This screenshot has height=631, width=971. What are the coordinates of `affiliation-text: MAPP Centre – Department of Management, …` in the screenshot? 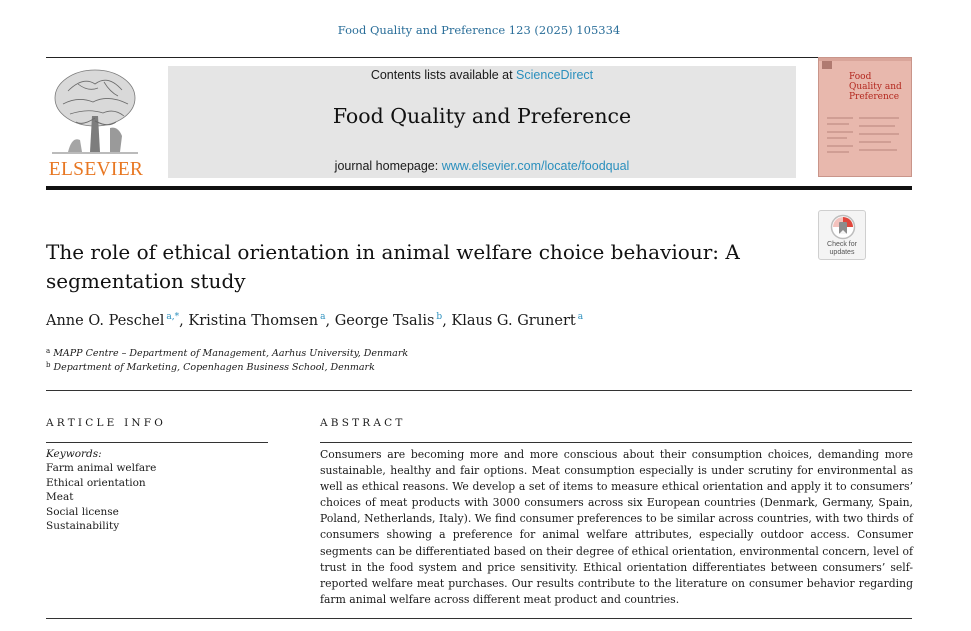 It's located at (231, 353).